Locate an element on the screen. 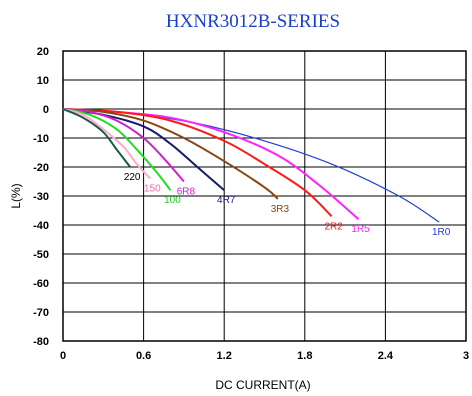 The width and height of the screenshot is (472, 396). y-tick-label: 10 is located at coordinates (43, 81).